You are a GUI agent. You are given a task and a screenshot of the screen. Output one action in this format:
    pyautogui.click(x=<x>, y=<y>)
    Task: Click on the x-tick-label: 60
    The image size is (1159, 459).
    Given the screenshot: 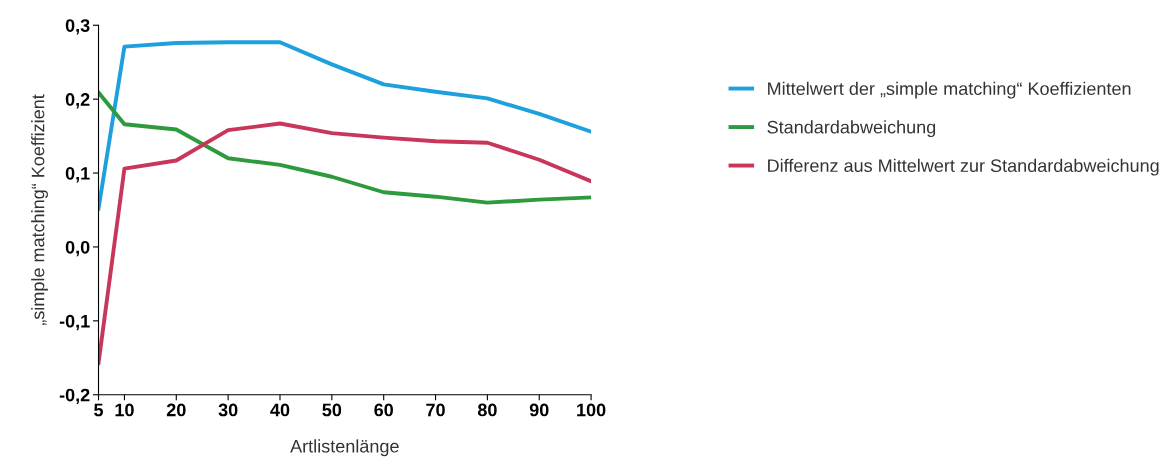 What is the action you would take?
    pyautogui.click(x=383, y=410)
    